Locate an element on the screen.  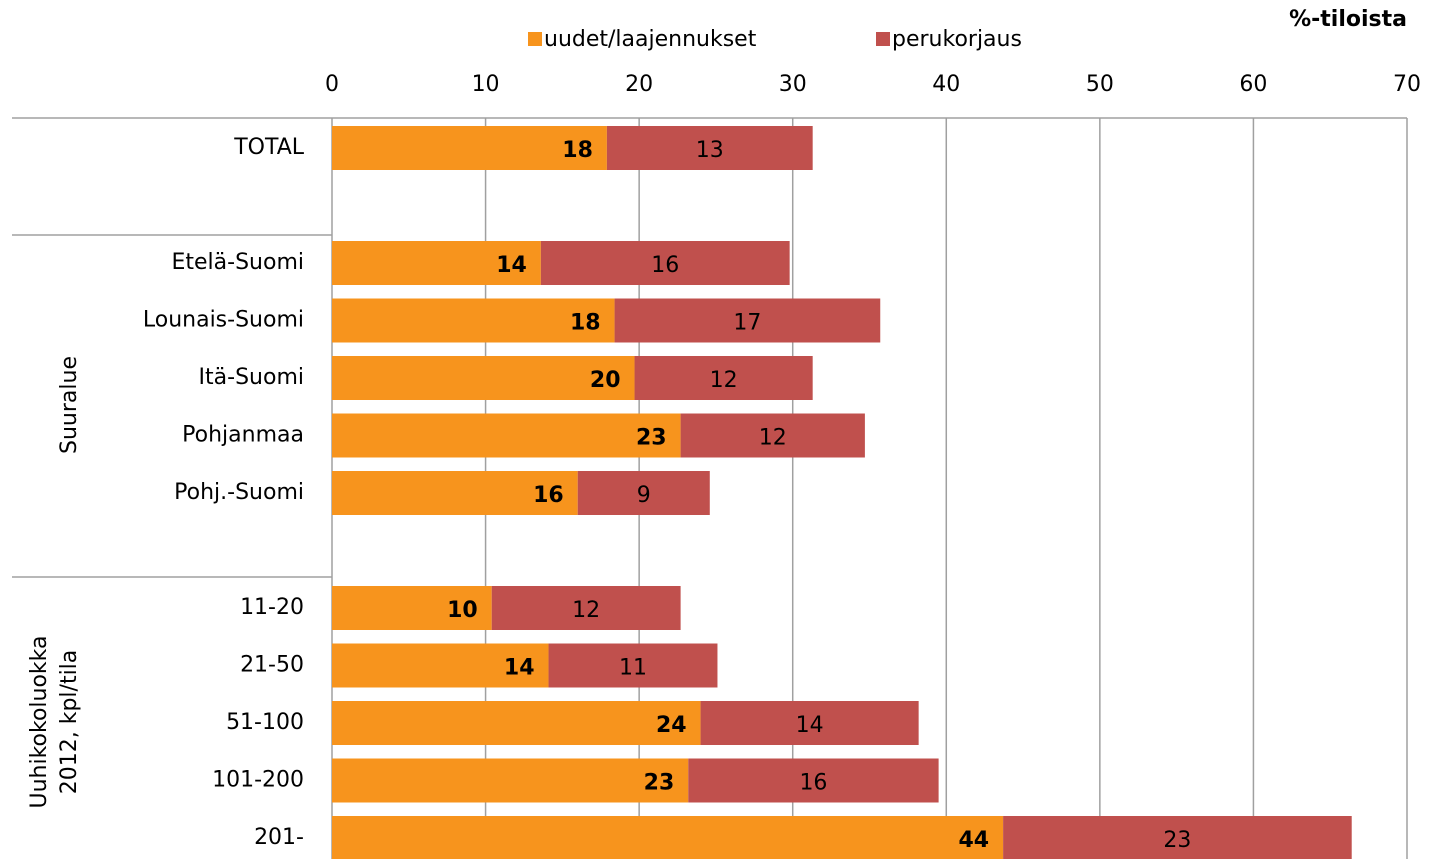
y-tick-label: 201- is located at coordinates (279, 837).